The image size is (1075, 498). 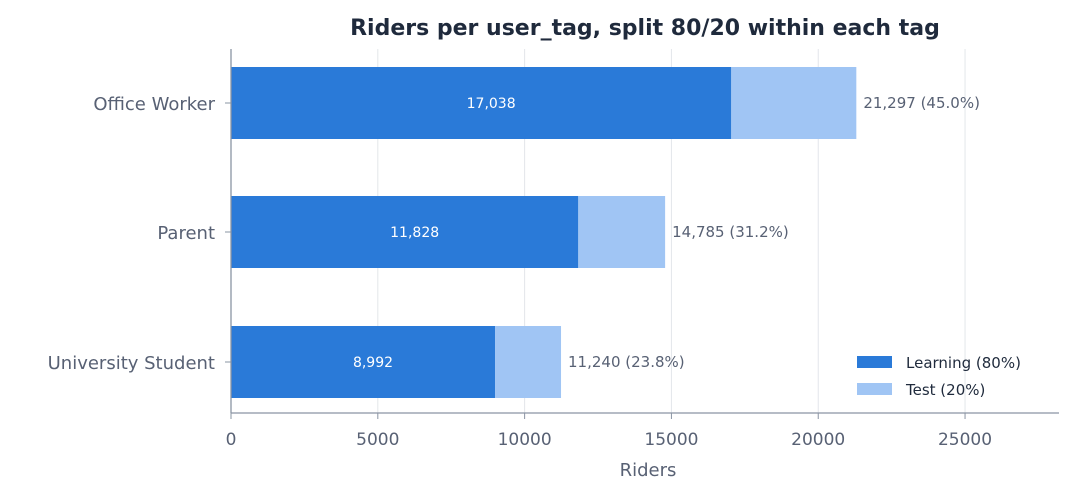 I want to click on x-tick-label: 0, so click(x=231, y=440).